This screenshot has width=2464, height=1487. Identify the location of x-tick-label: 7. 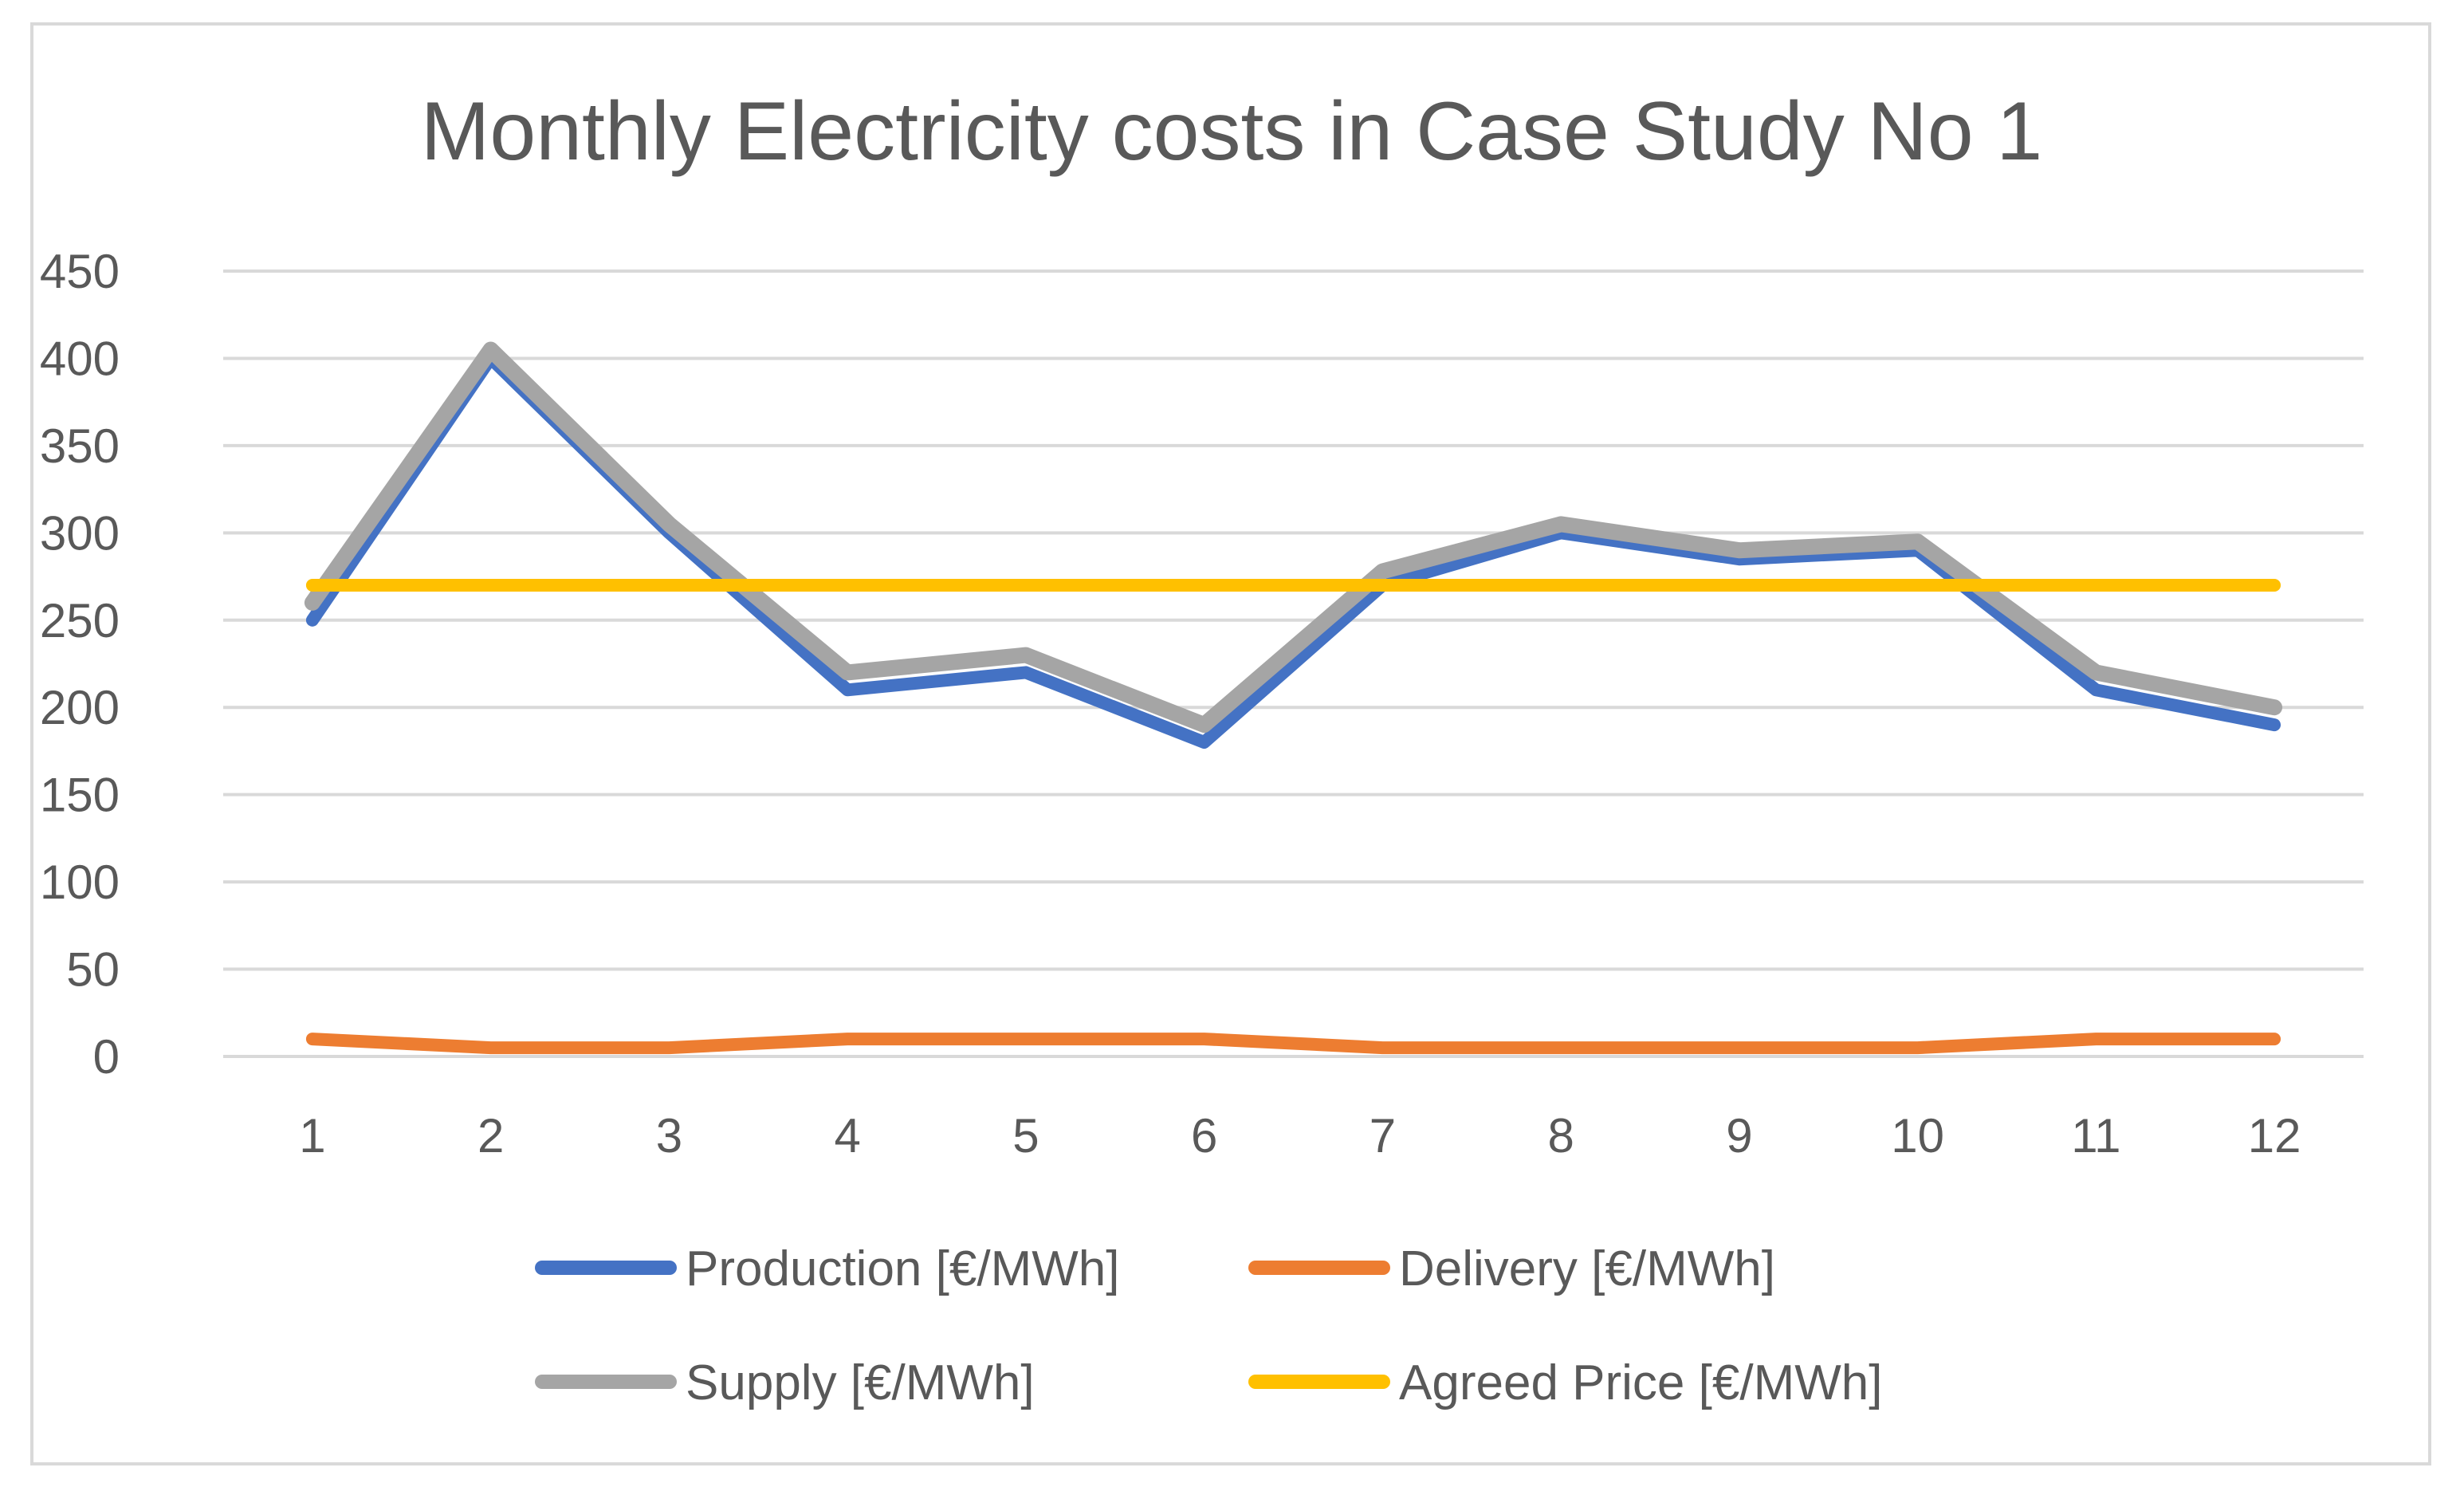
(1383, 1135).